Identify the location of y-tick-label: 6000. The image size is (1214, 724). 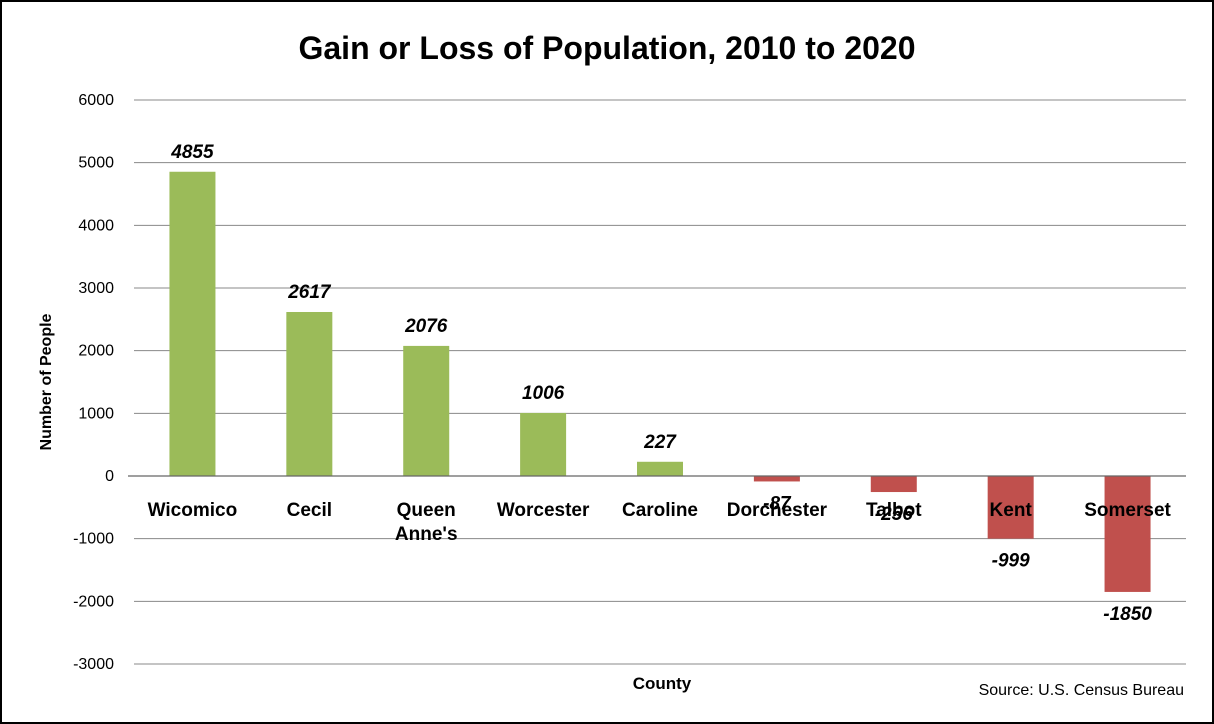
(96, 100).